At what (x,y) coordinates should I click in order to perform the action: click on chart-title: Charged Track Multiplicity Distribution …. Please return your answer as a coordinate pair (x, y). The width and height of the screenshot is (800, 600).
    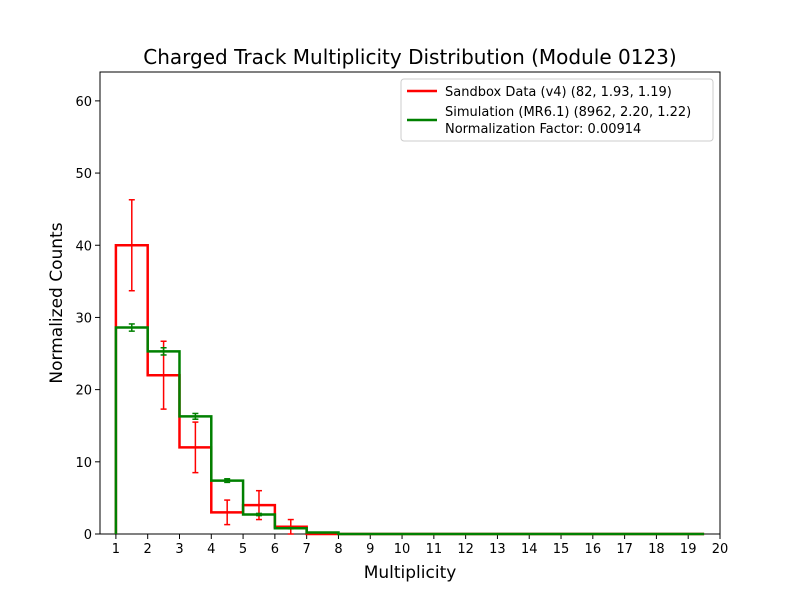
    Looking at the image, I should click on (409, 57).